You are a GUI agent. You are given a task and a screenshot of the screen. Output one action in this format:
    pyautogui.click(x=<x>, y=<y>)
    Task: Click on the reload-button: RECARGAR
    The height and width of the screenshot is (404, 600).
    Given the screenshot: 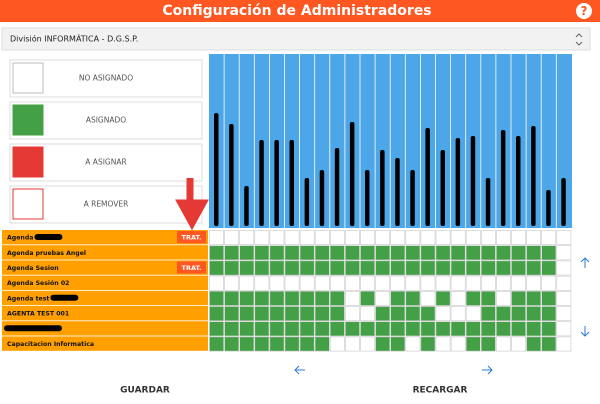 What is the action you would take?
    pyautogui.click(x=440, y=391)
    